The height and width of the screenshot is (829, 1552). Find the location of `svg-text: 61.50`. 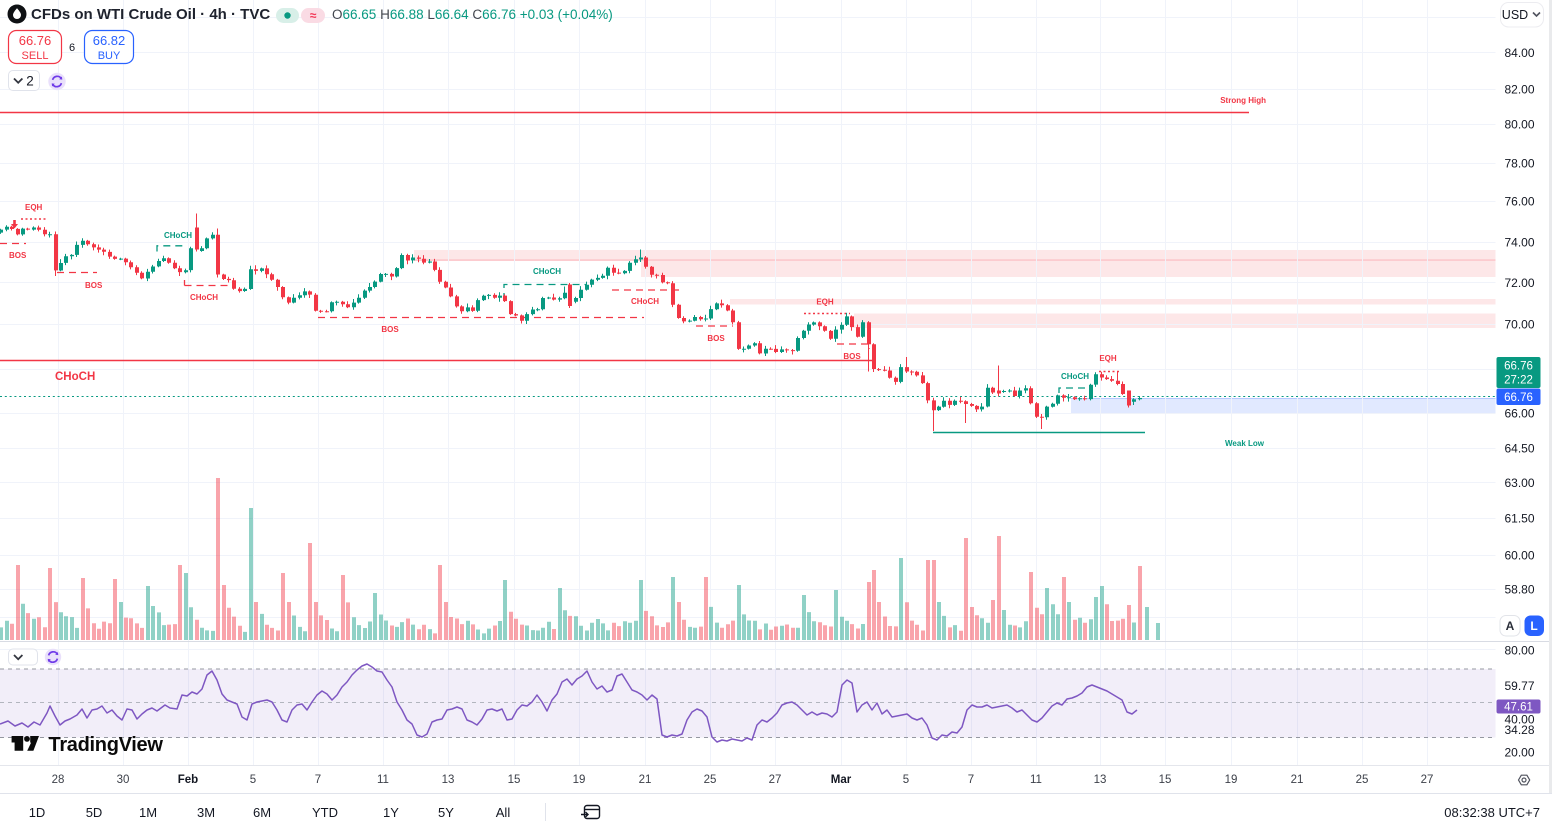

svg-text: 61.50 is located at coordinates (1519, 519).